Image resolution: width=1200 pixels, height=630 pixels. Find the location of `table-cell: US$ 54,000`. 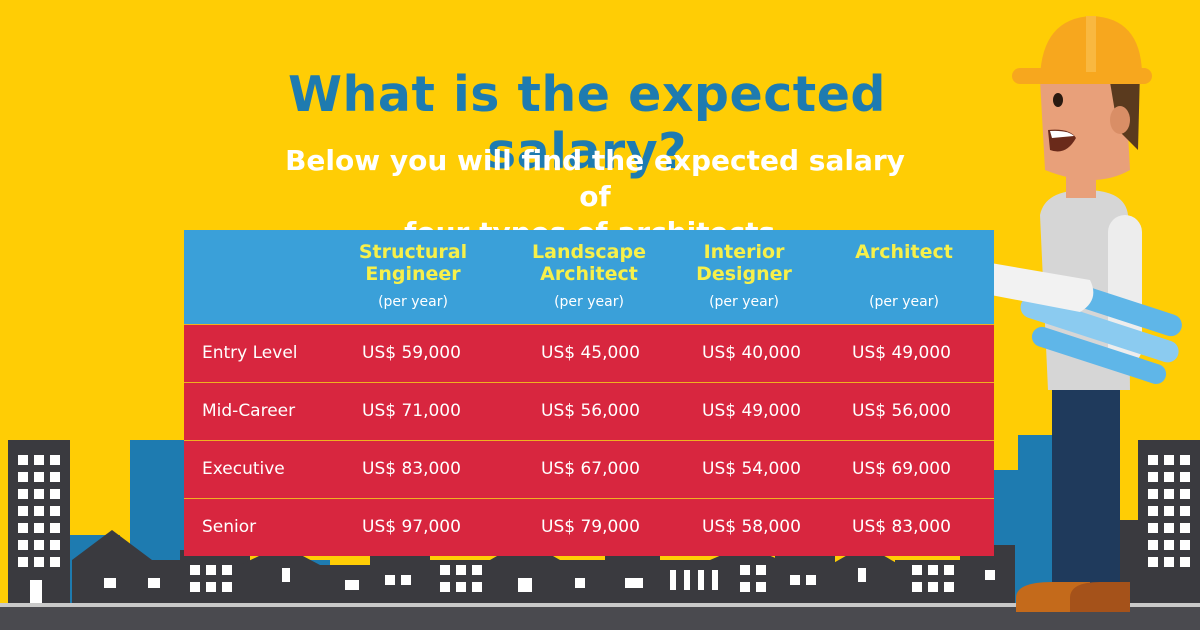

table-cell: US$ 54,000 is located at coordinates (751, 469).